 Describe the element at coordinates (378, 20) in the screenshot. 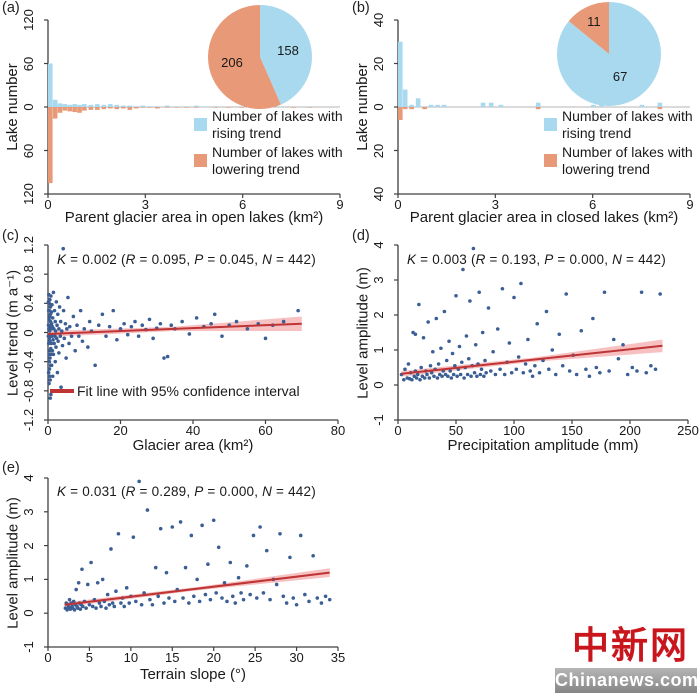

I see `y-tick-label: 40` at that location.